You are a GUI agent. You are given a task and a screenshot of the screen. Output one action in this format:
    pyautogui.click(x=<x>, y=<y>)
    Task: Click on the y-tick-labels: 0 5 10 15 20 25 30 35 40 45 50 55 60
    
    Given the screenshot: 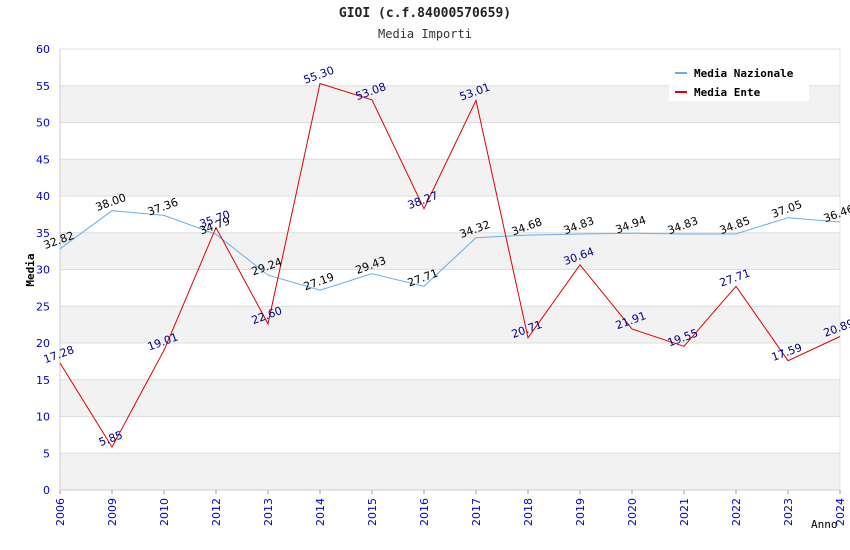 What is the action you would take?
    pyautogui.click(x=43, y=270)
    